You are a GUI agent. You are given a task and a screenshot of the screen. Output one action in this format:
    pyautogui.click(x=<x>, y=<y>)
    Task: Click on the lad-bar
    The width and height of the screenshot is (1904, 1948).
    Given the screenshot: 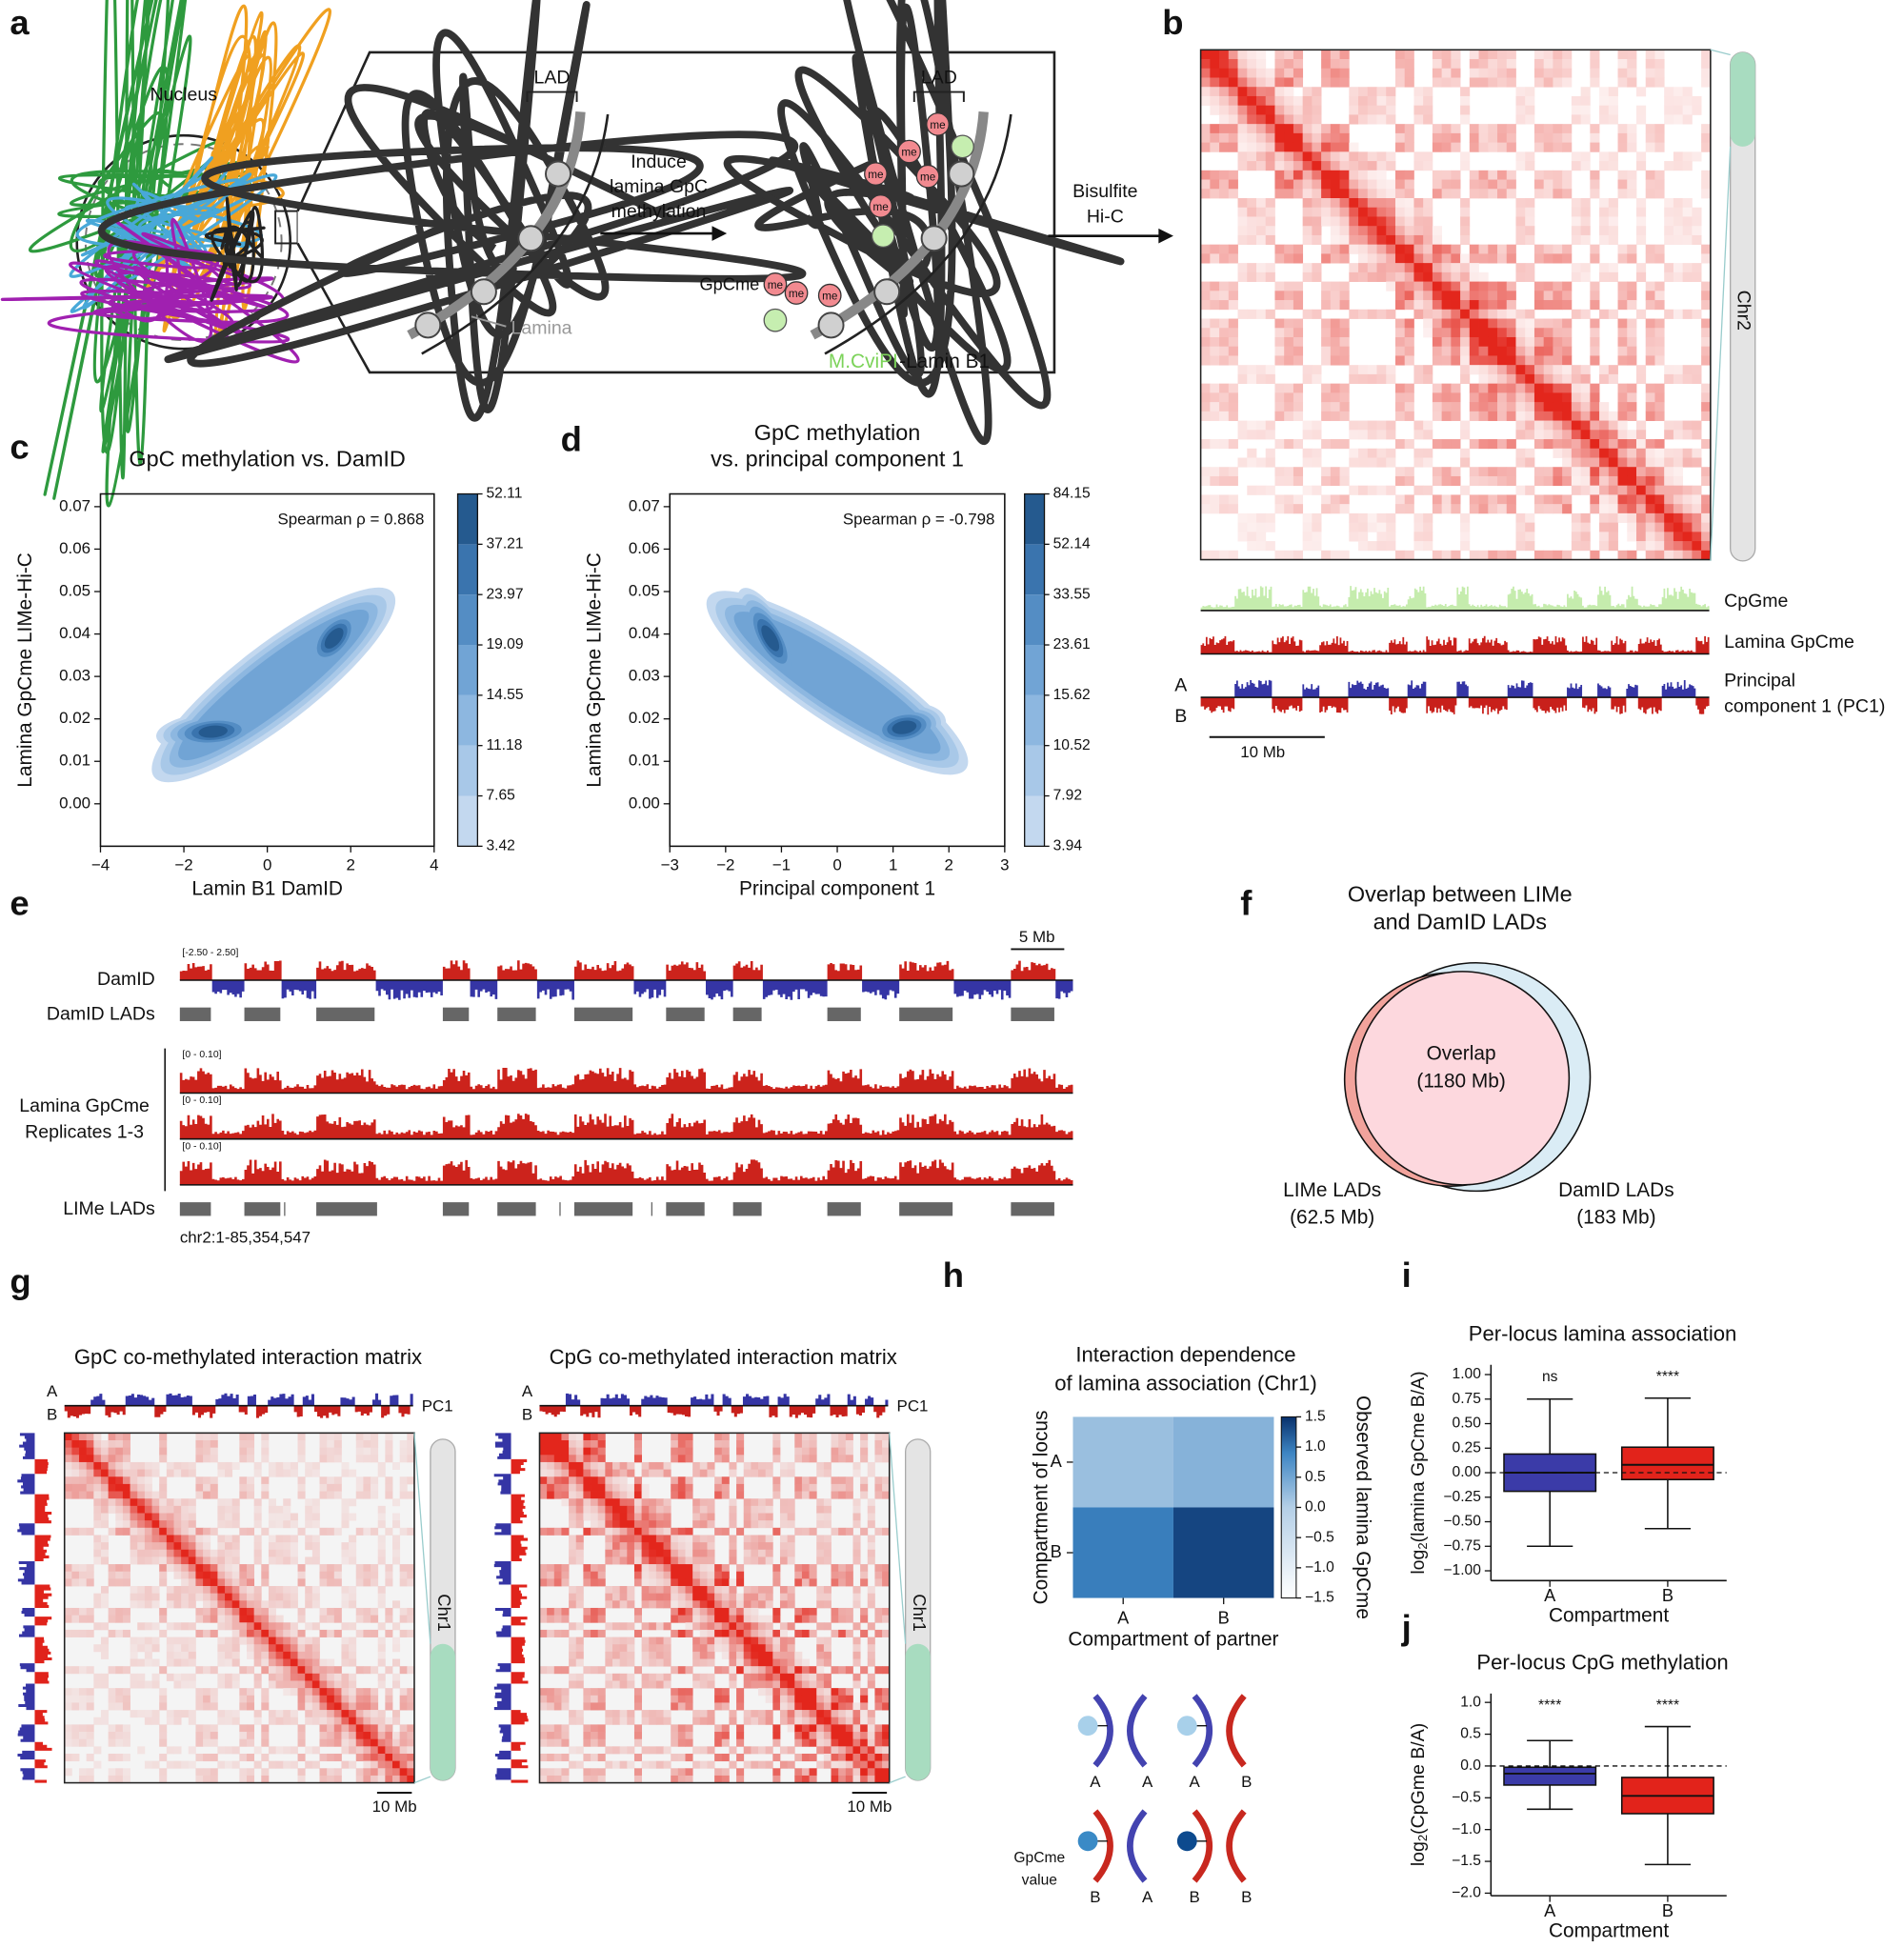 What is the action you would take?
    pyautogui.click(x=926, y=1014)
    